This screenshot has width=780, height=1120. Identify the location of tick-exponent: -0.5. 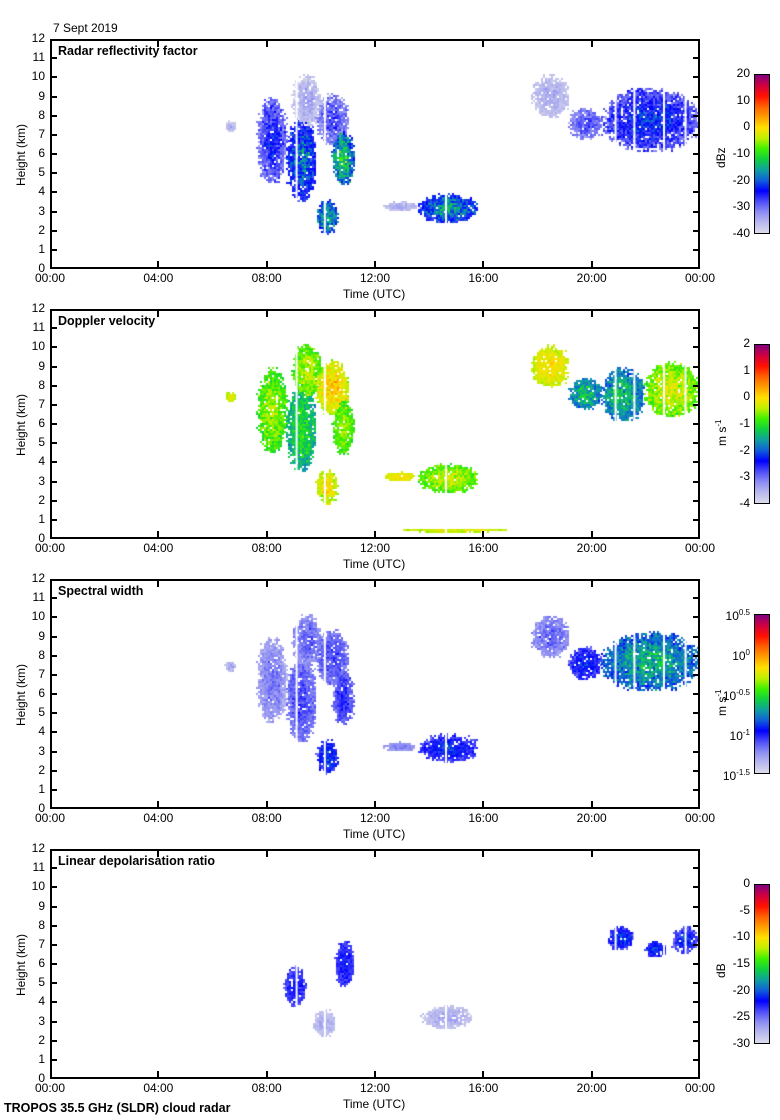
(743, 692).